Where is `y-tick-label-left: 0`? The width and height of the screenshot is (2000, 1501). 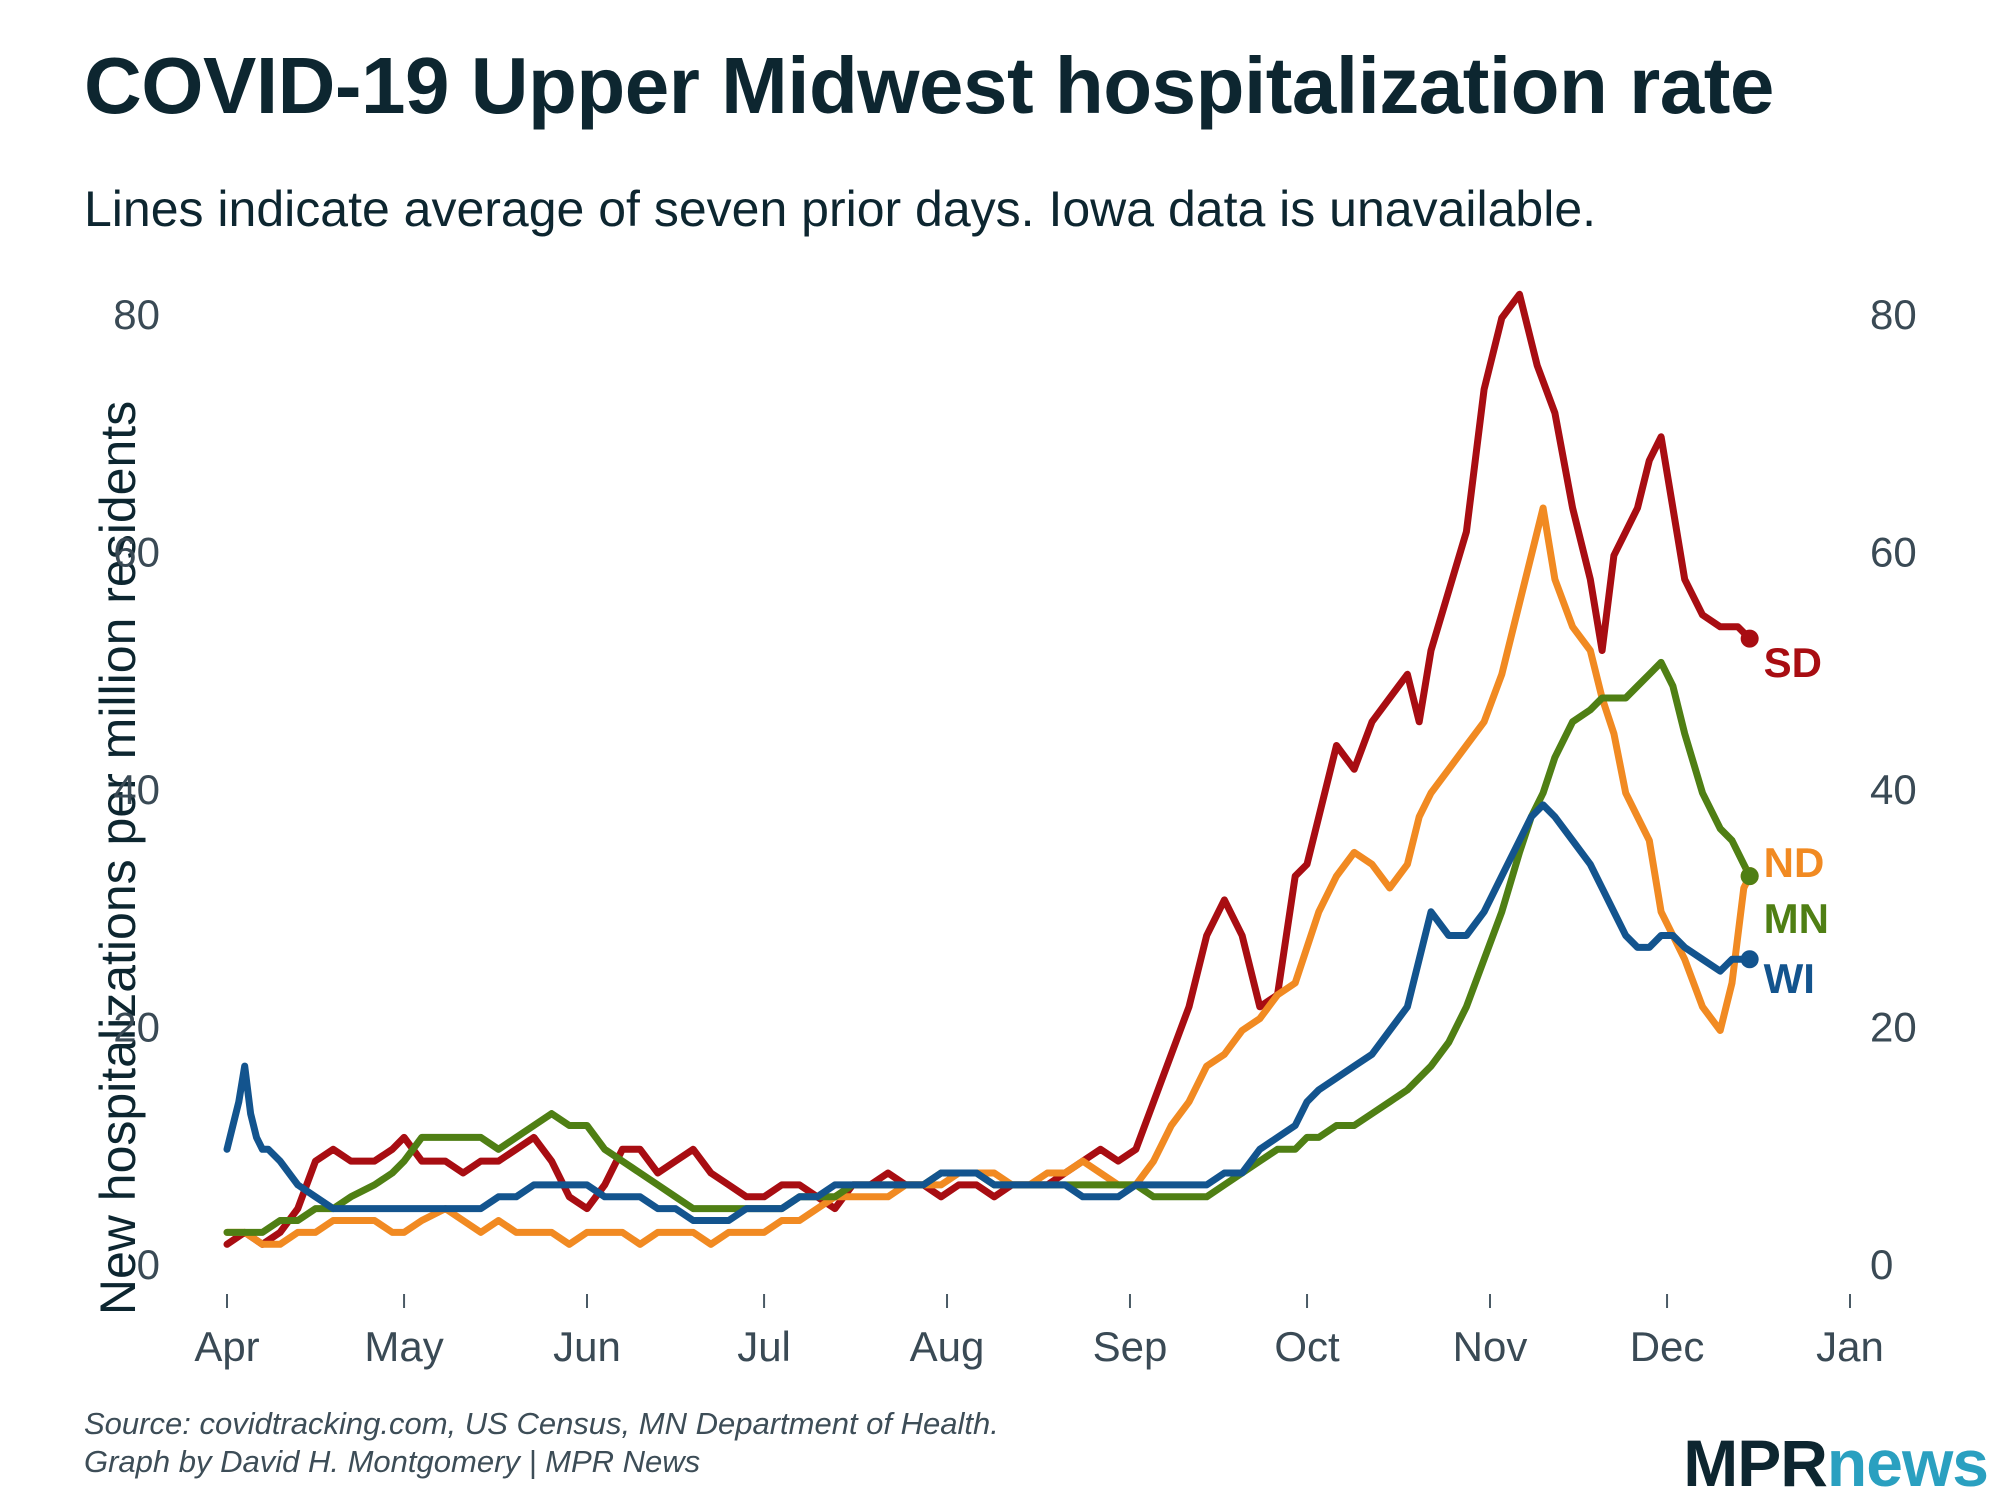 y-tick-label-left: 0 is located at coordinates (148, 1264).